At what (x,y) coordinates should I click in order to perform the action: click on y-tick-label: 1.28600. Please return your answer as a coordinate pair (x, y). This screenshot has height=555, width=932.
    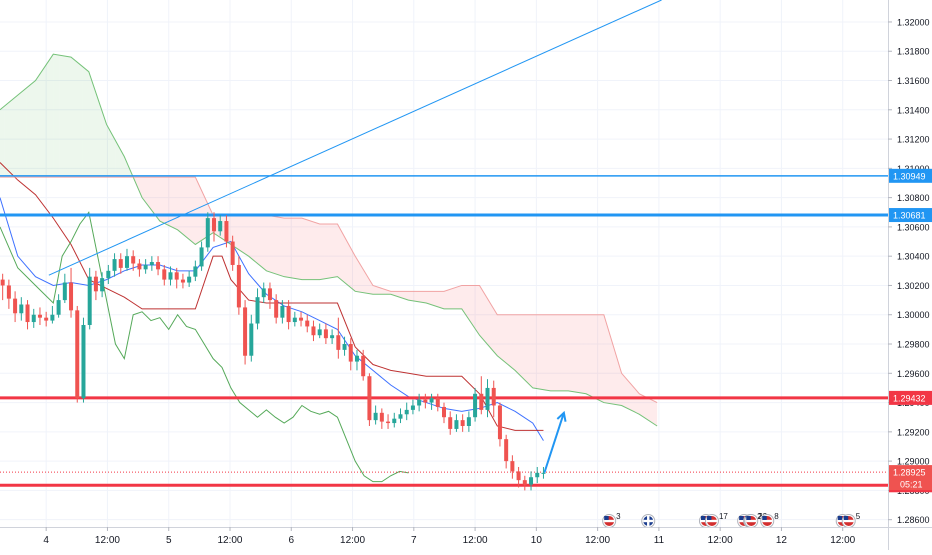
    Looking at the image, I should click on (913, 520).